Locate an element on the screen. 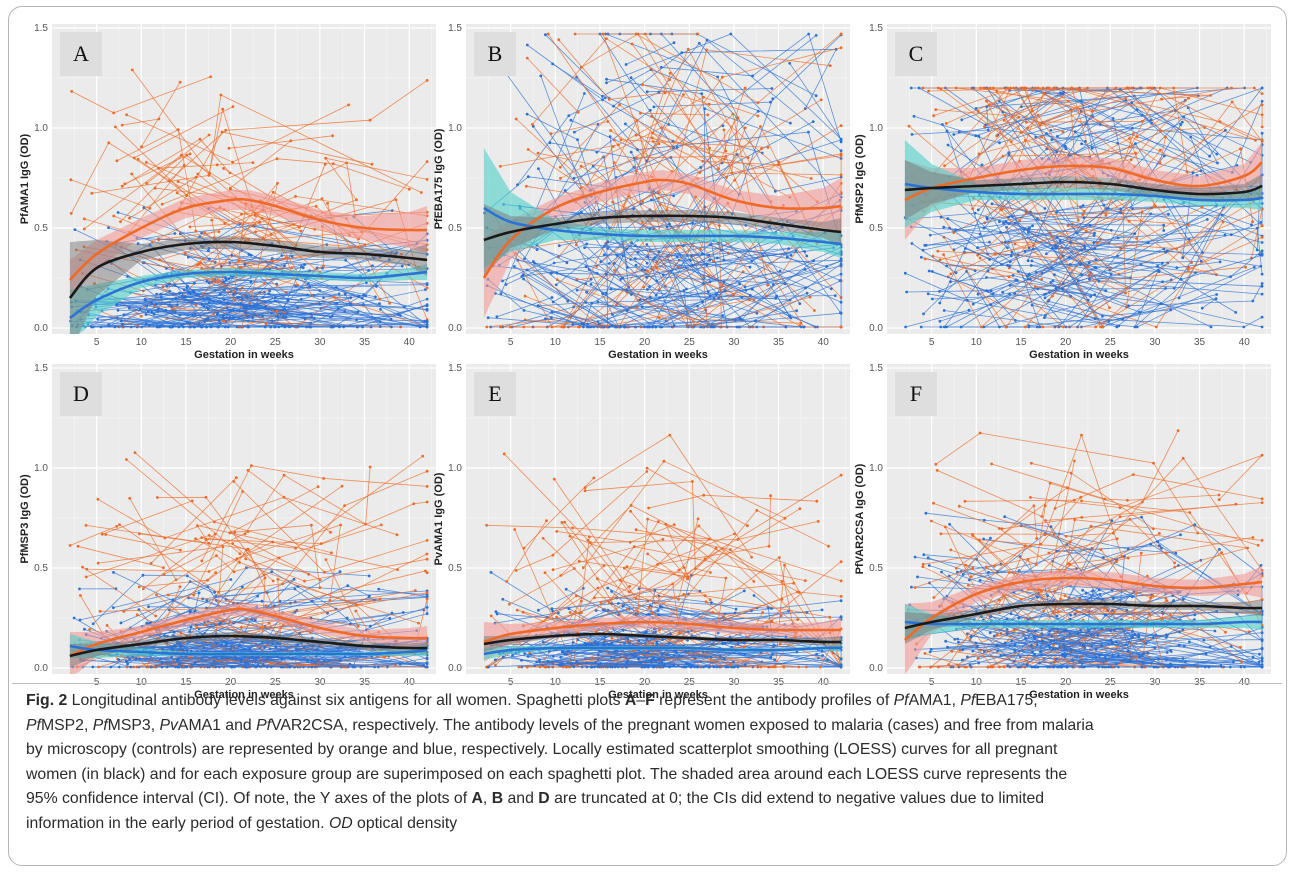 The width and height of the screenshot is (1295, 873). x-tick-label: 35 is located at coordinates (365, 342).